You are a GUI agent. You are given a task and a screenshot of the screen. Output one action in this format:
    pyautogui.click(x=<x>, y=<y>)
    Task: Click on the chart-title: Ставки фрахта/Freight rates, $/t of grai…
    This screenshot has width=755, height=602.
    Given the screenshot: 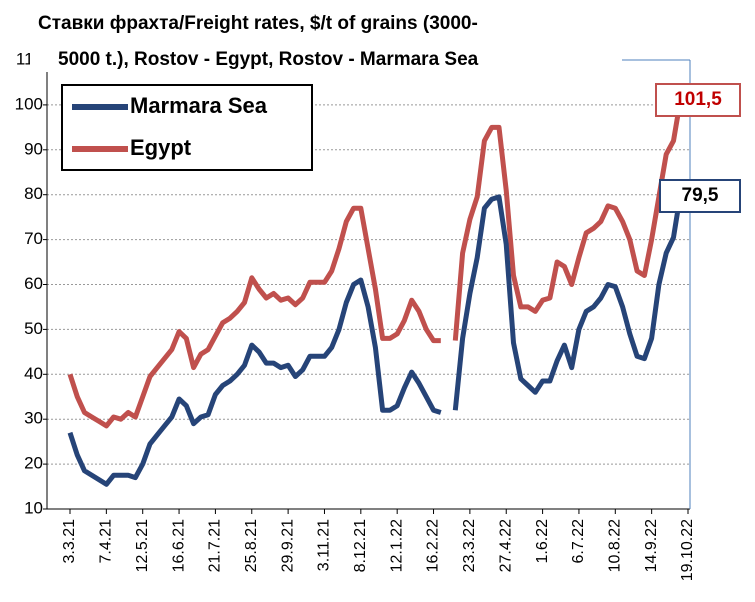 What is the action you would take?
    pyautogui.click(x=258, y=23)
    